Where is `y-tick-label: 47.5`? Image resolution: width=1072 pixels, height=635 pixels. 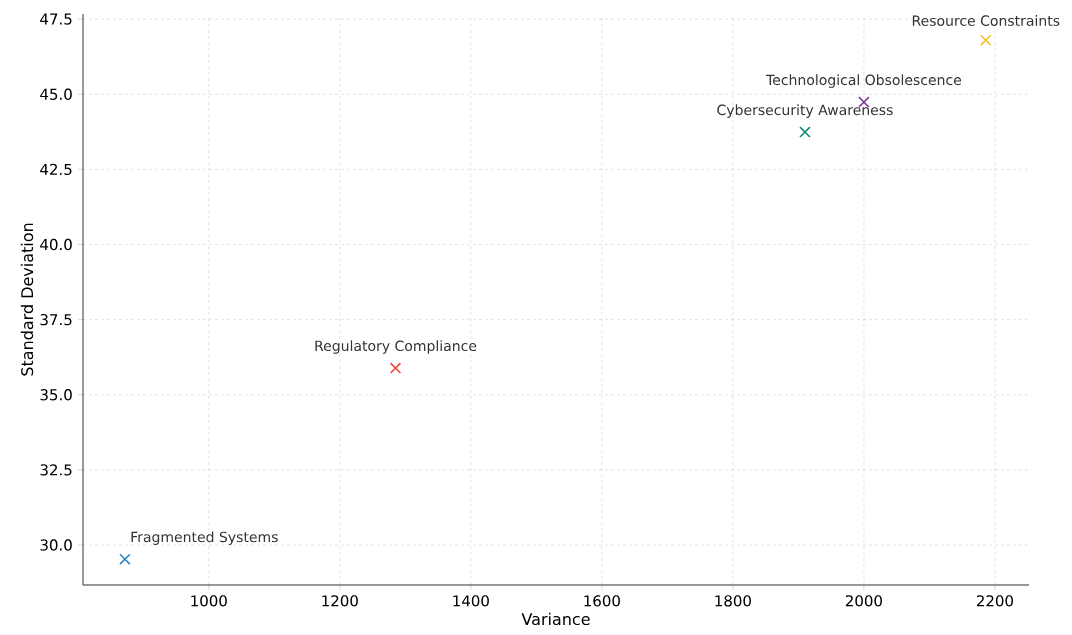 y-tick-label: 47.5 is located at coordinates (56, 19).